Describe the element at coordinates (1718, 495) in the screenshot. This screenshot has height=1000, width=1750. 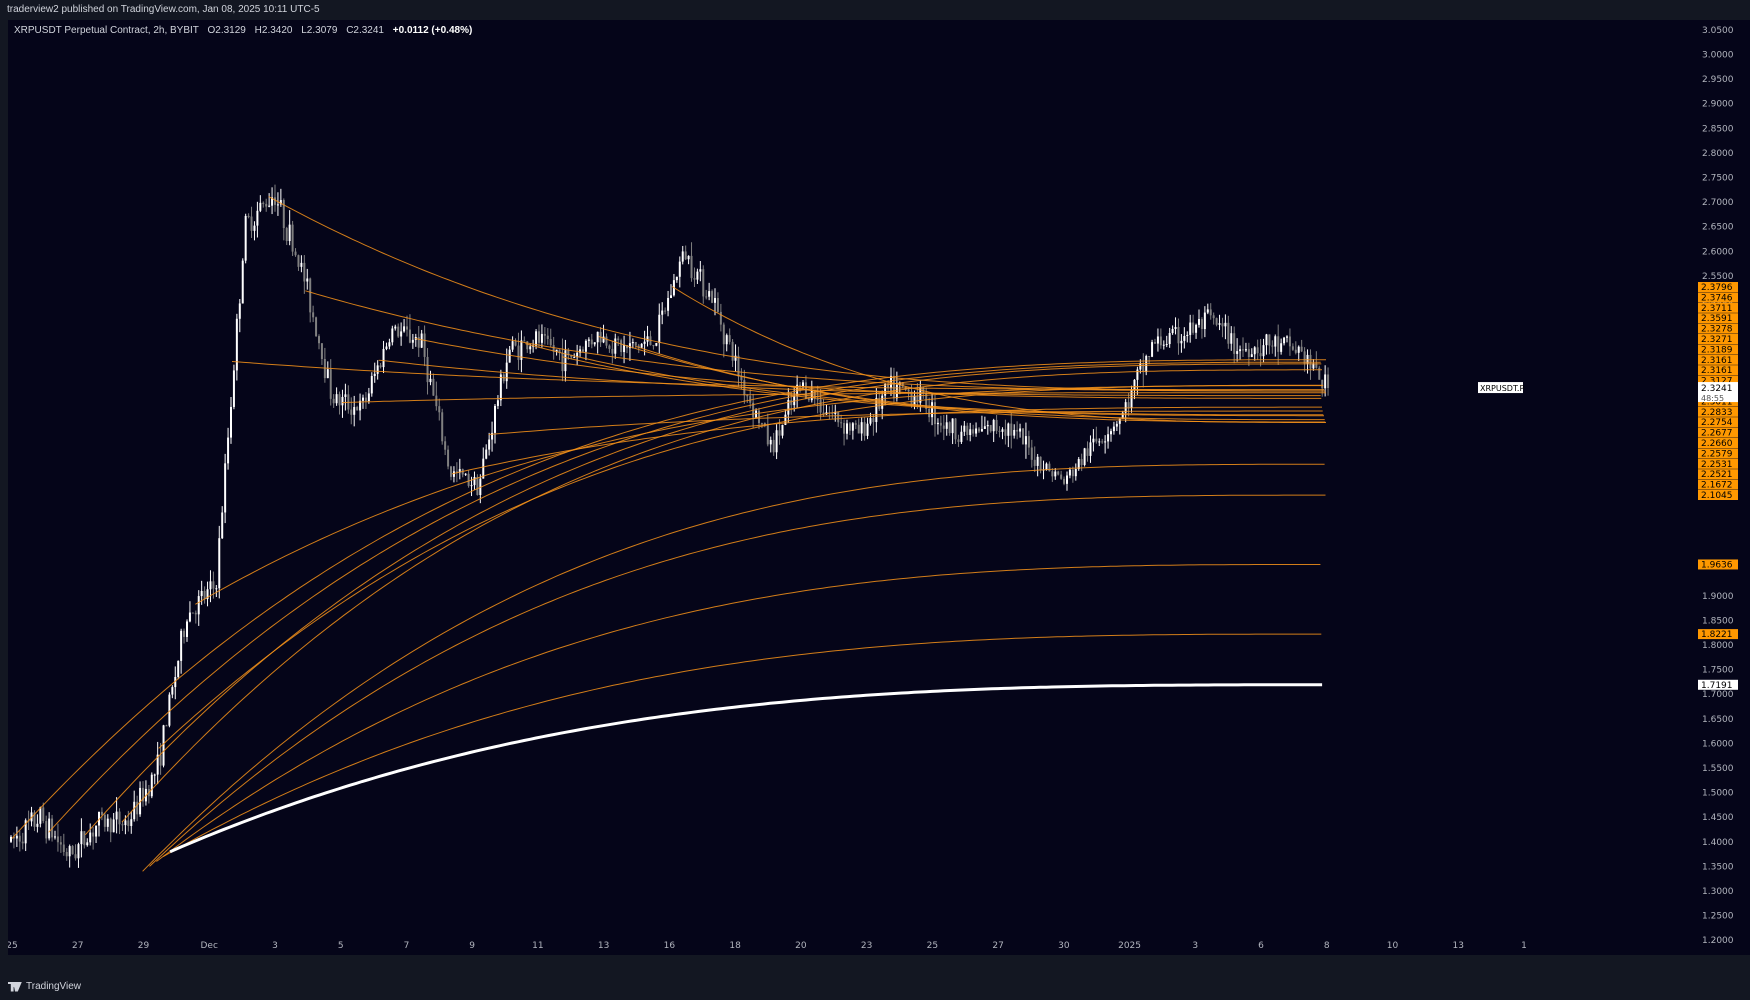
I see `level-tag: 2.1045` at that location.